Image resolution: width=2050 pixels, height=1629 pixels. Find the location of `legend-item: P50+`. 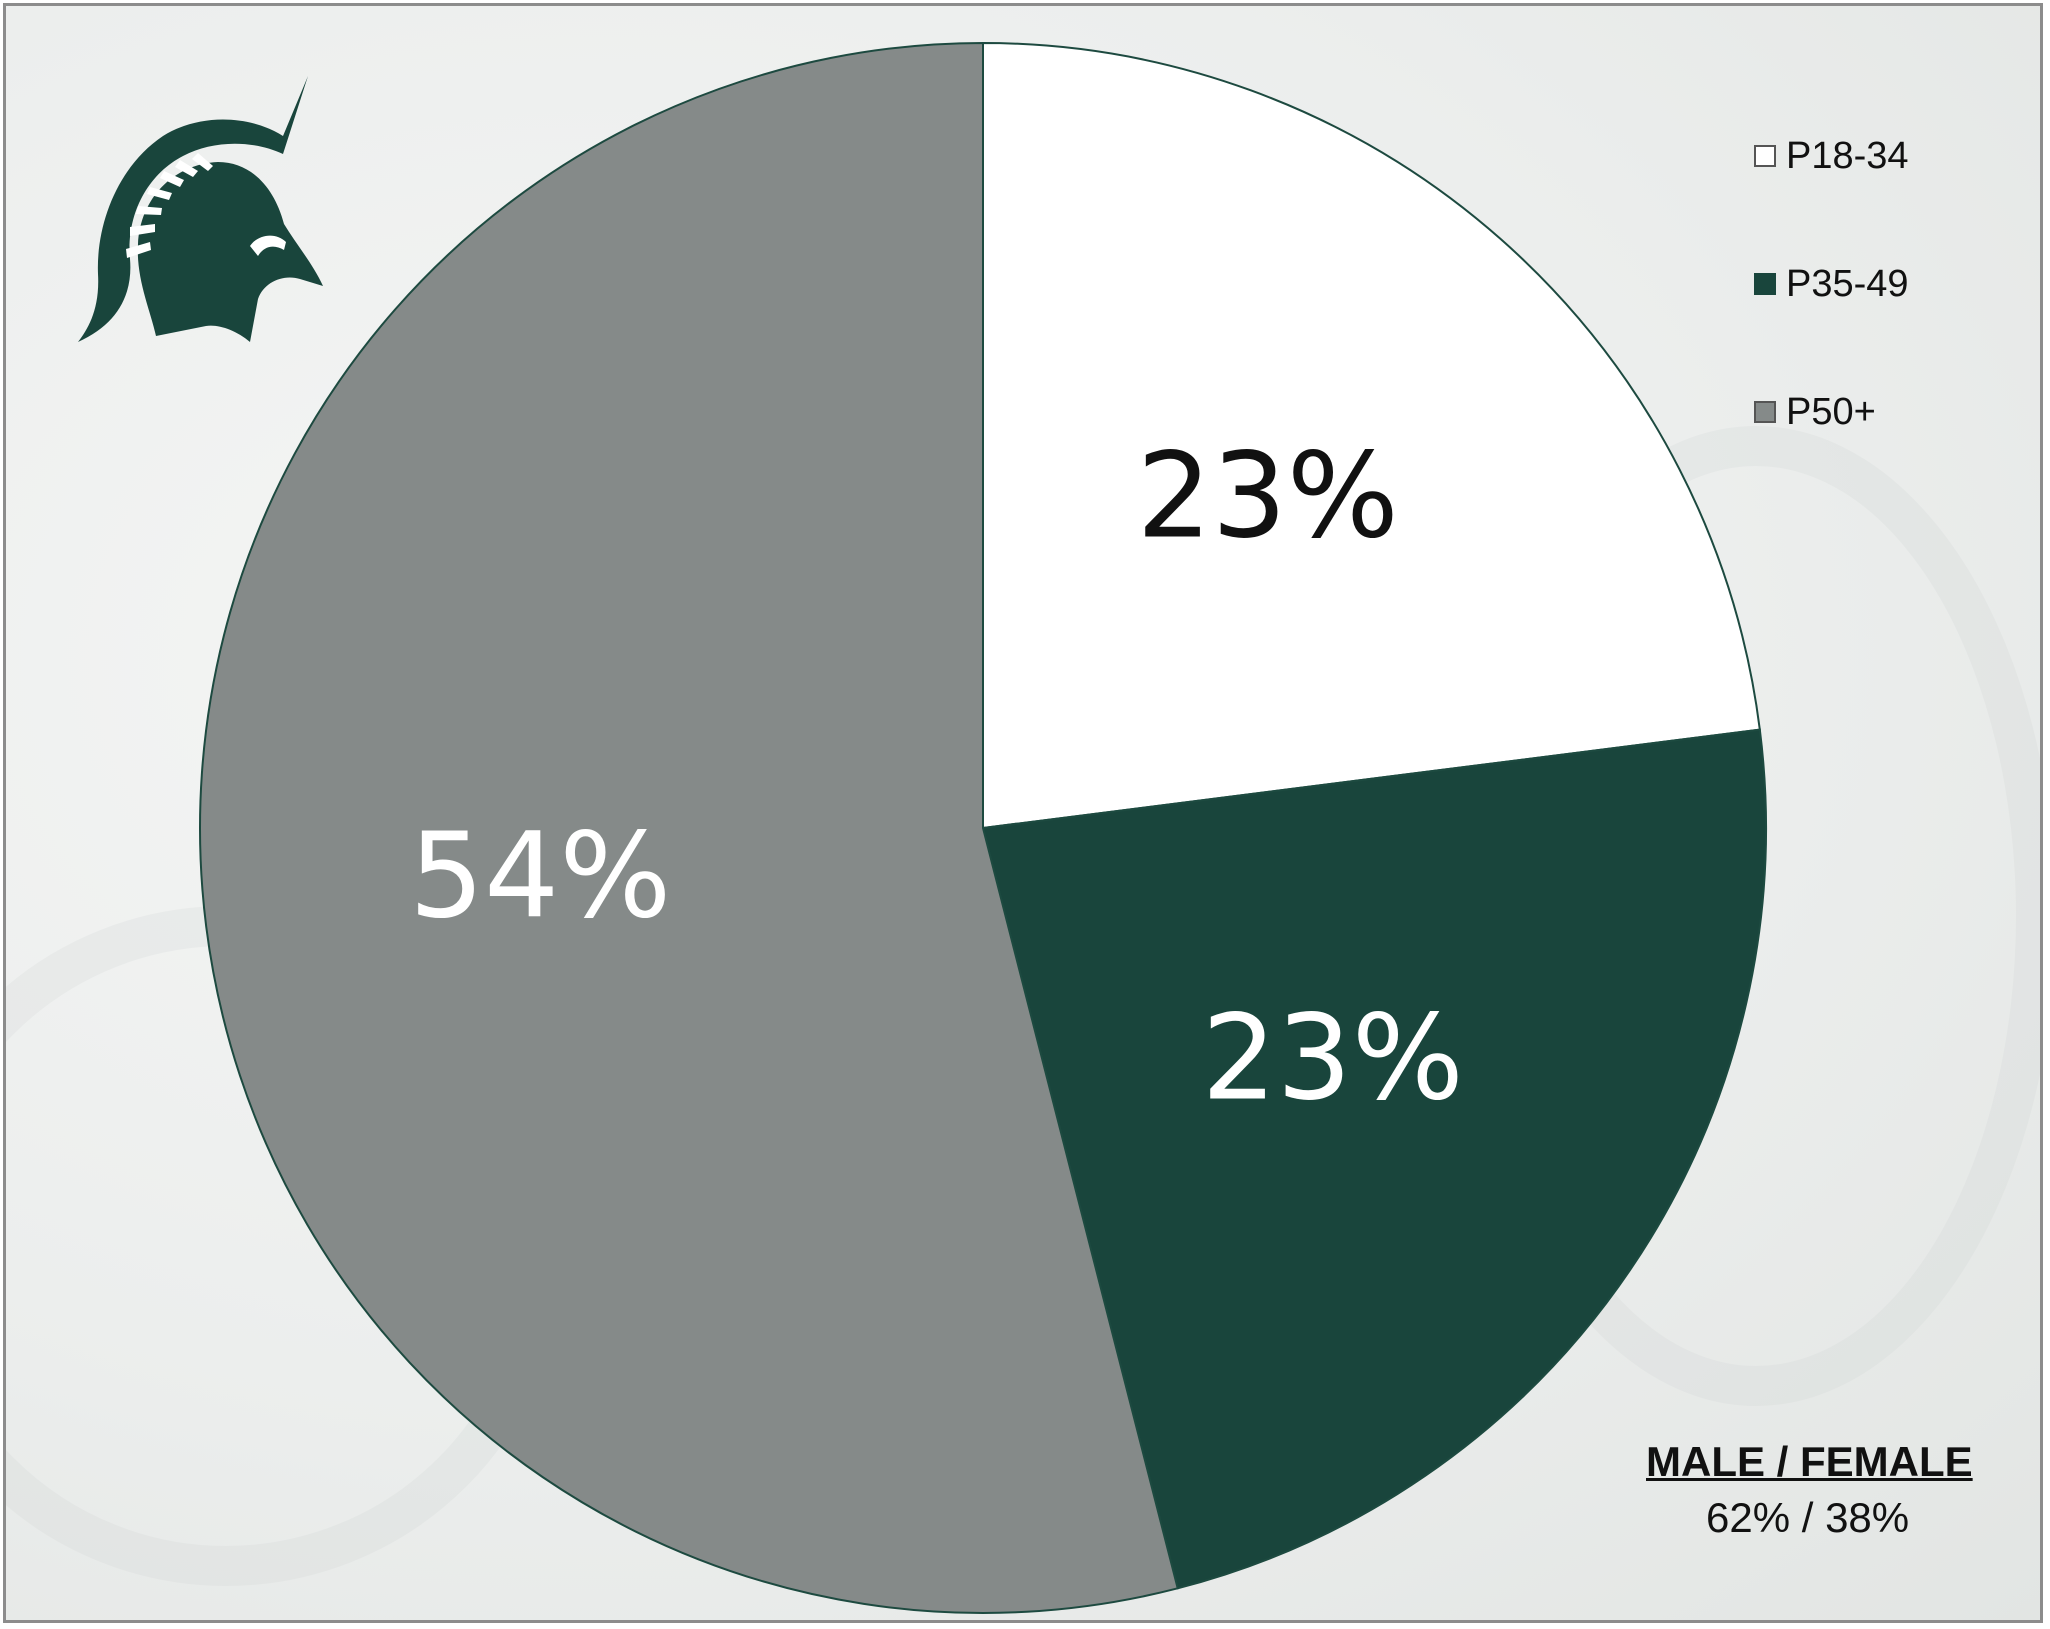

legend-item: P50+ is located at coordinates (1831, 412).